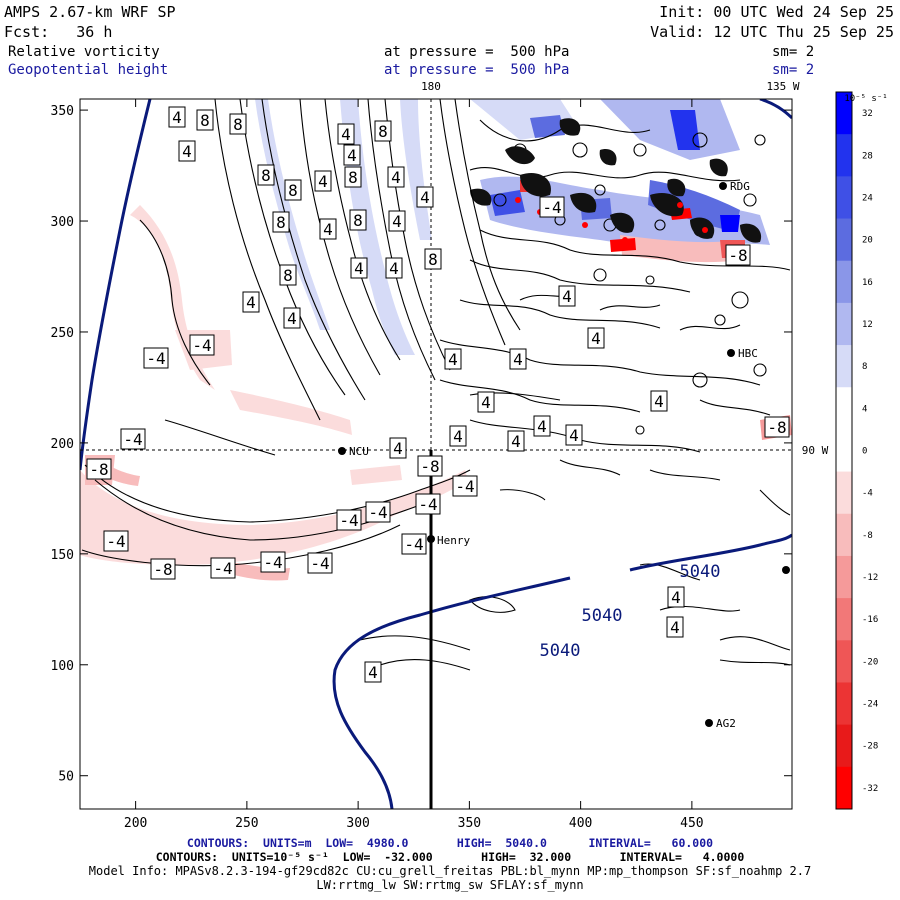  What do you see at coordinates (342, 451) in the screenshot?
I see `station-ncu-marker` at bounding box center [342, 451].